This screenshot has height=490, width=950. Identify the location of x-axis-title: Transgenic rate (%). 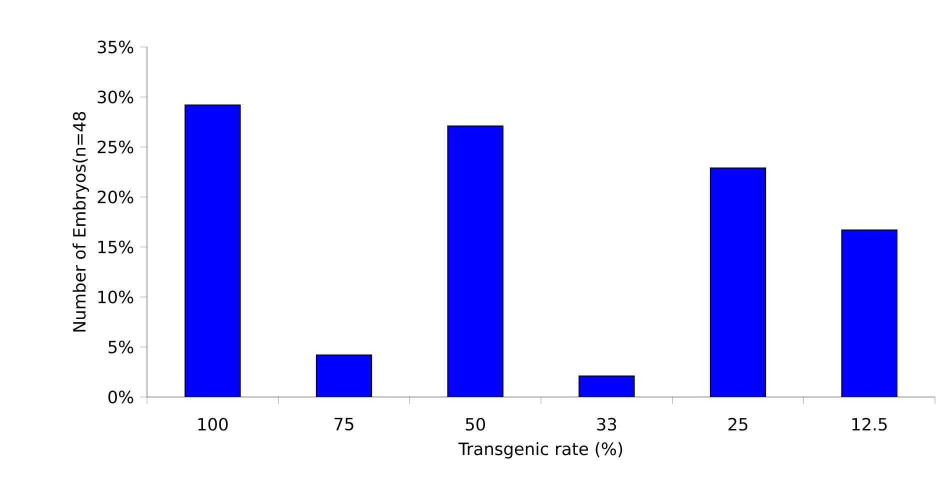
(540, 450).